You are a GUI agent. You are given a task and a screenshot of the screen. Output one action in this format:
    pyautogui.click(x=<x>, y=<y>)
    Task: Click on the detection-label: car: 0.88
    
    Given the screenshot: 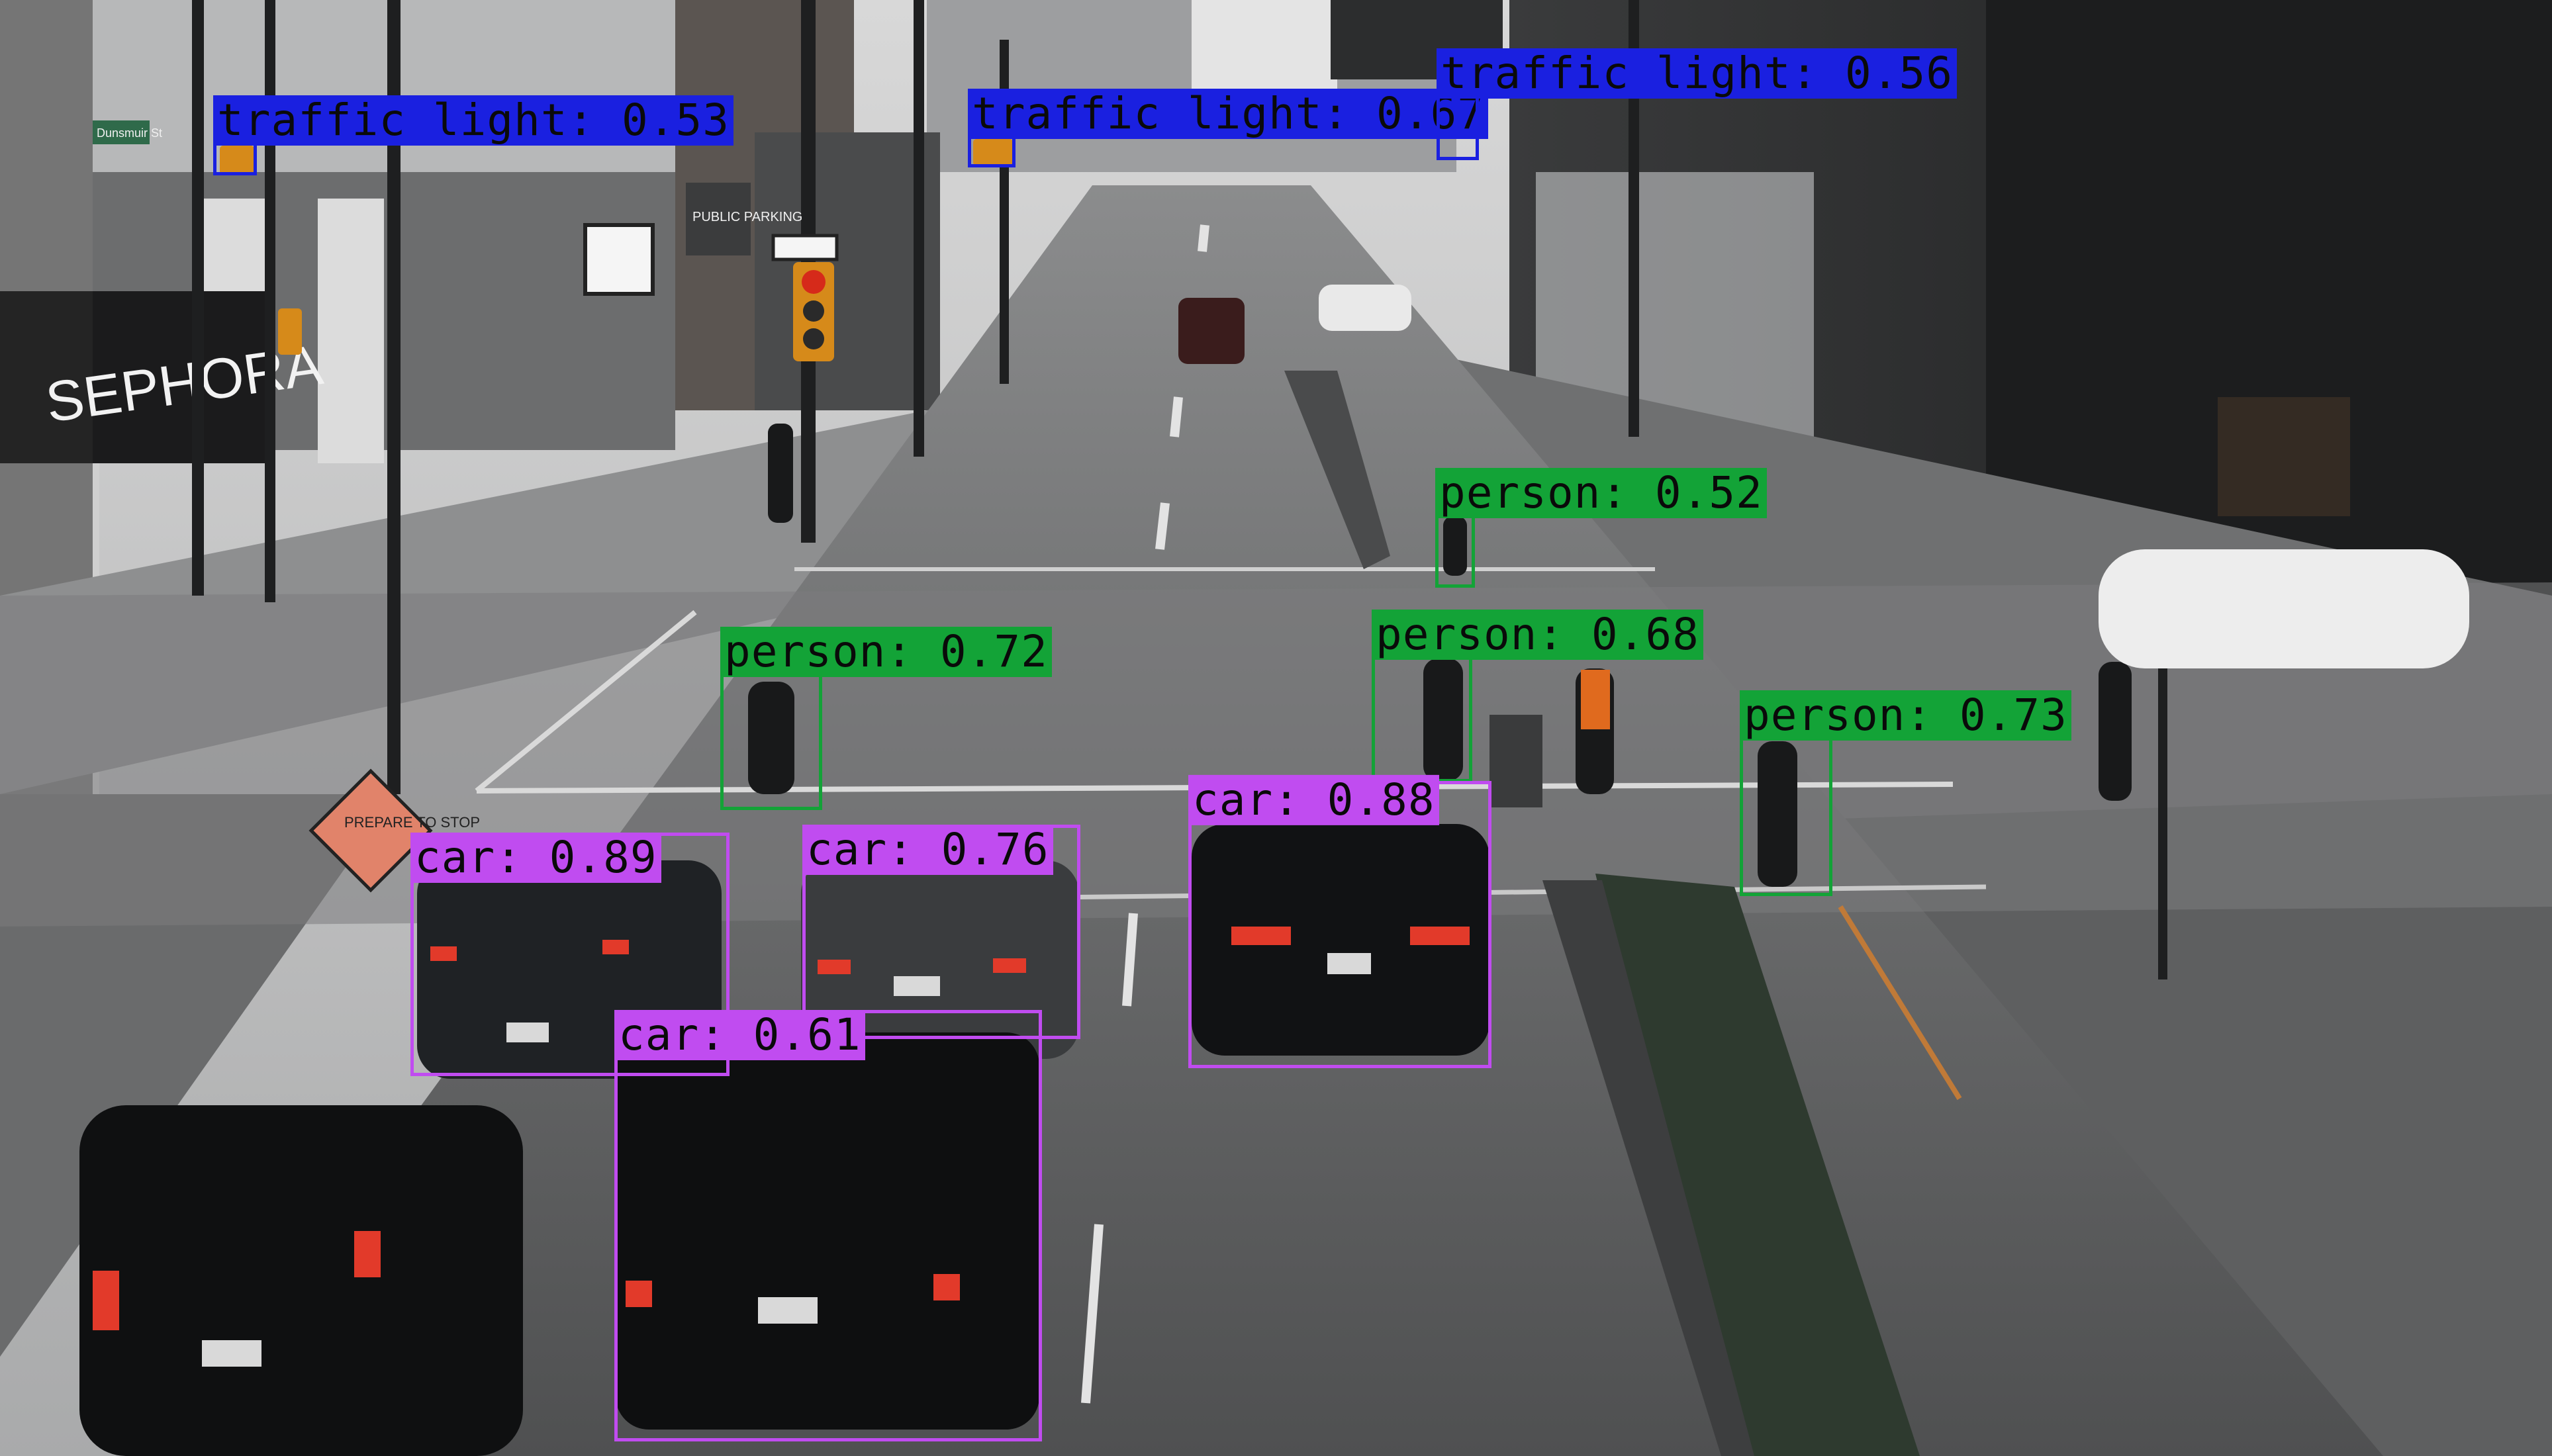 What is the action you would take?
    pyautogui.click(x=1313, y=799)
    